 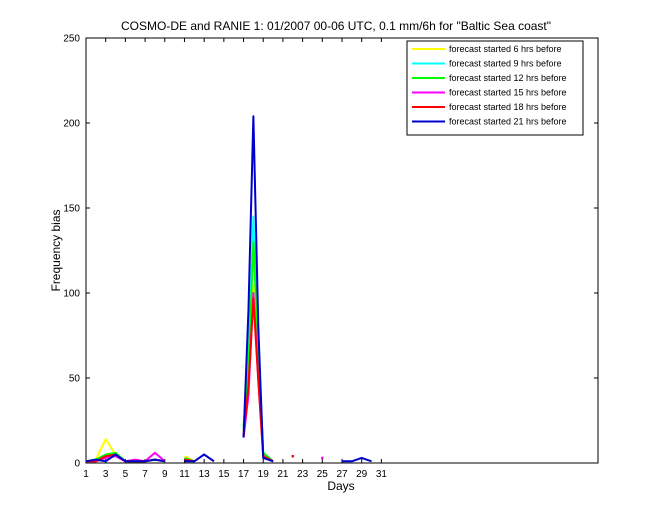 I want to click on x-tick-label: 27, so click(x=342, y=474).